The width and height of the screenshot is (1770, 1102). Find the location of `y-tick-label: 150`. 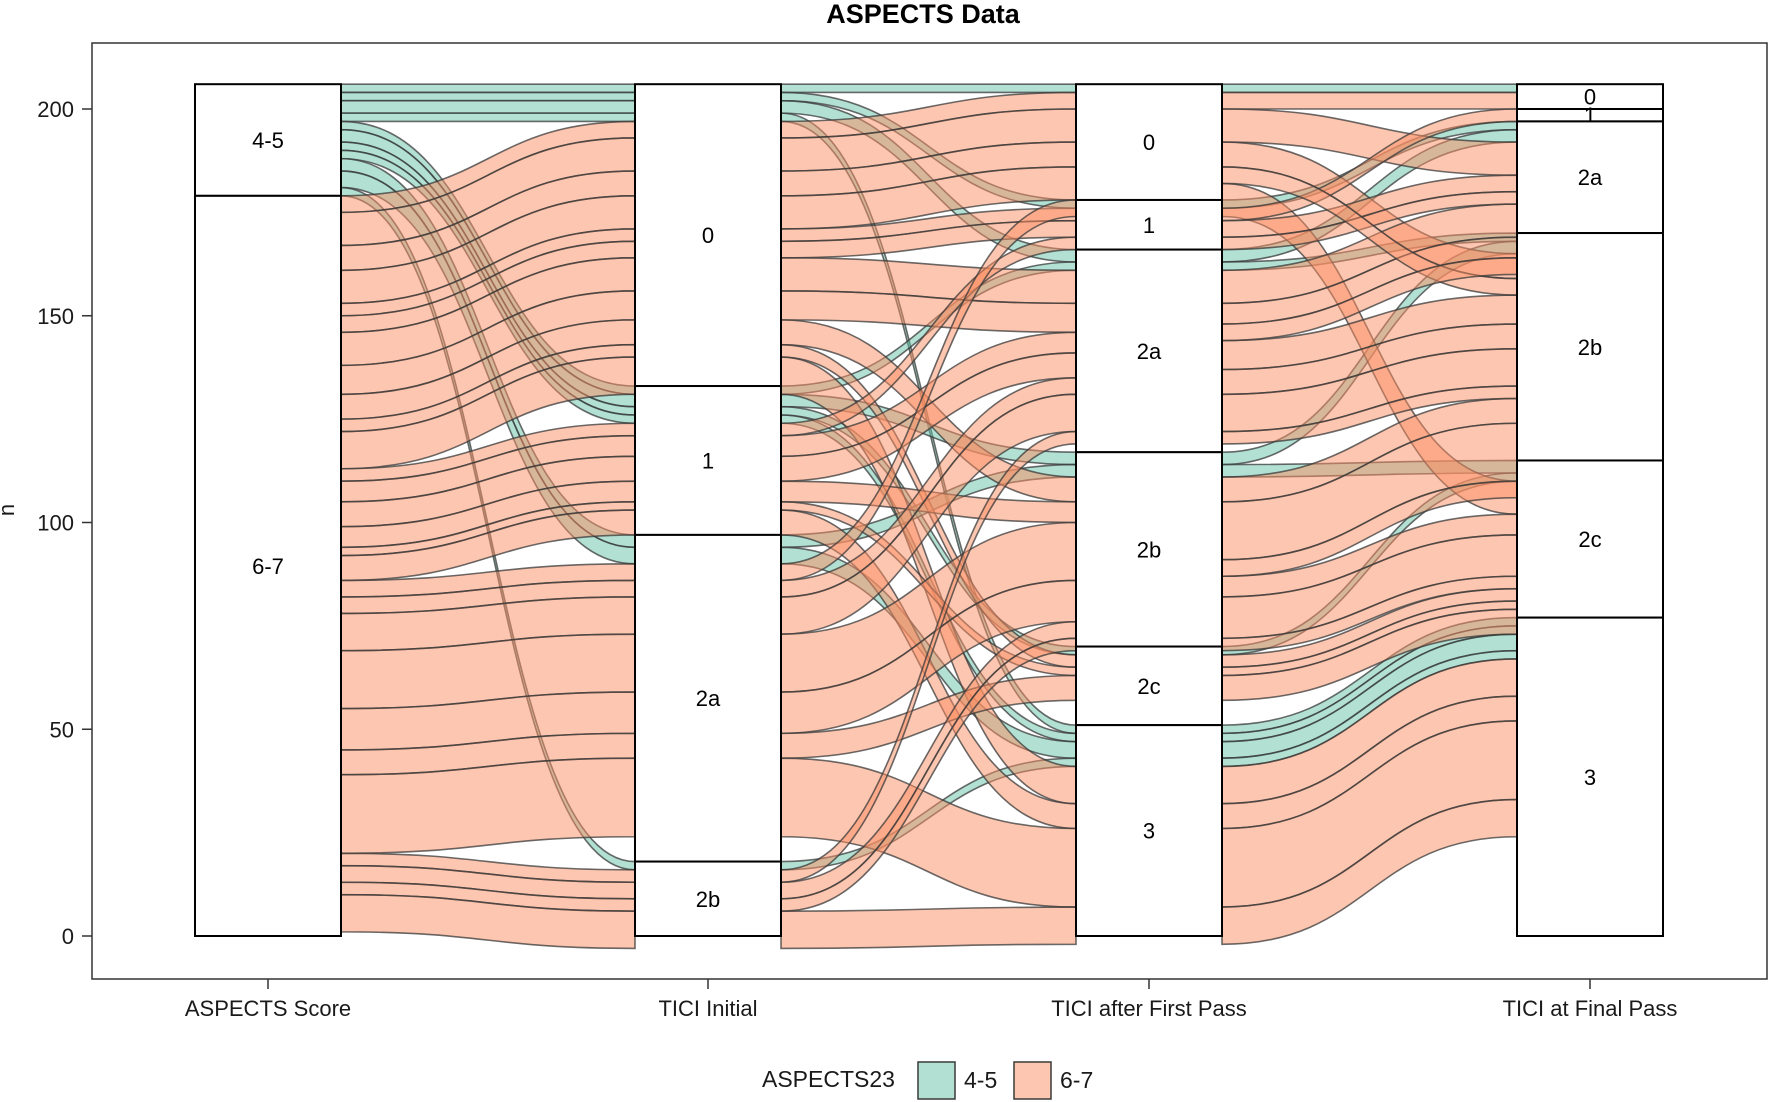

y-tick-label: 150 is located at coordinates (55, 316).